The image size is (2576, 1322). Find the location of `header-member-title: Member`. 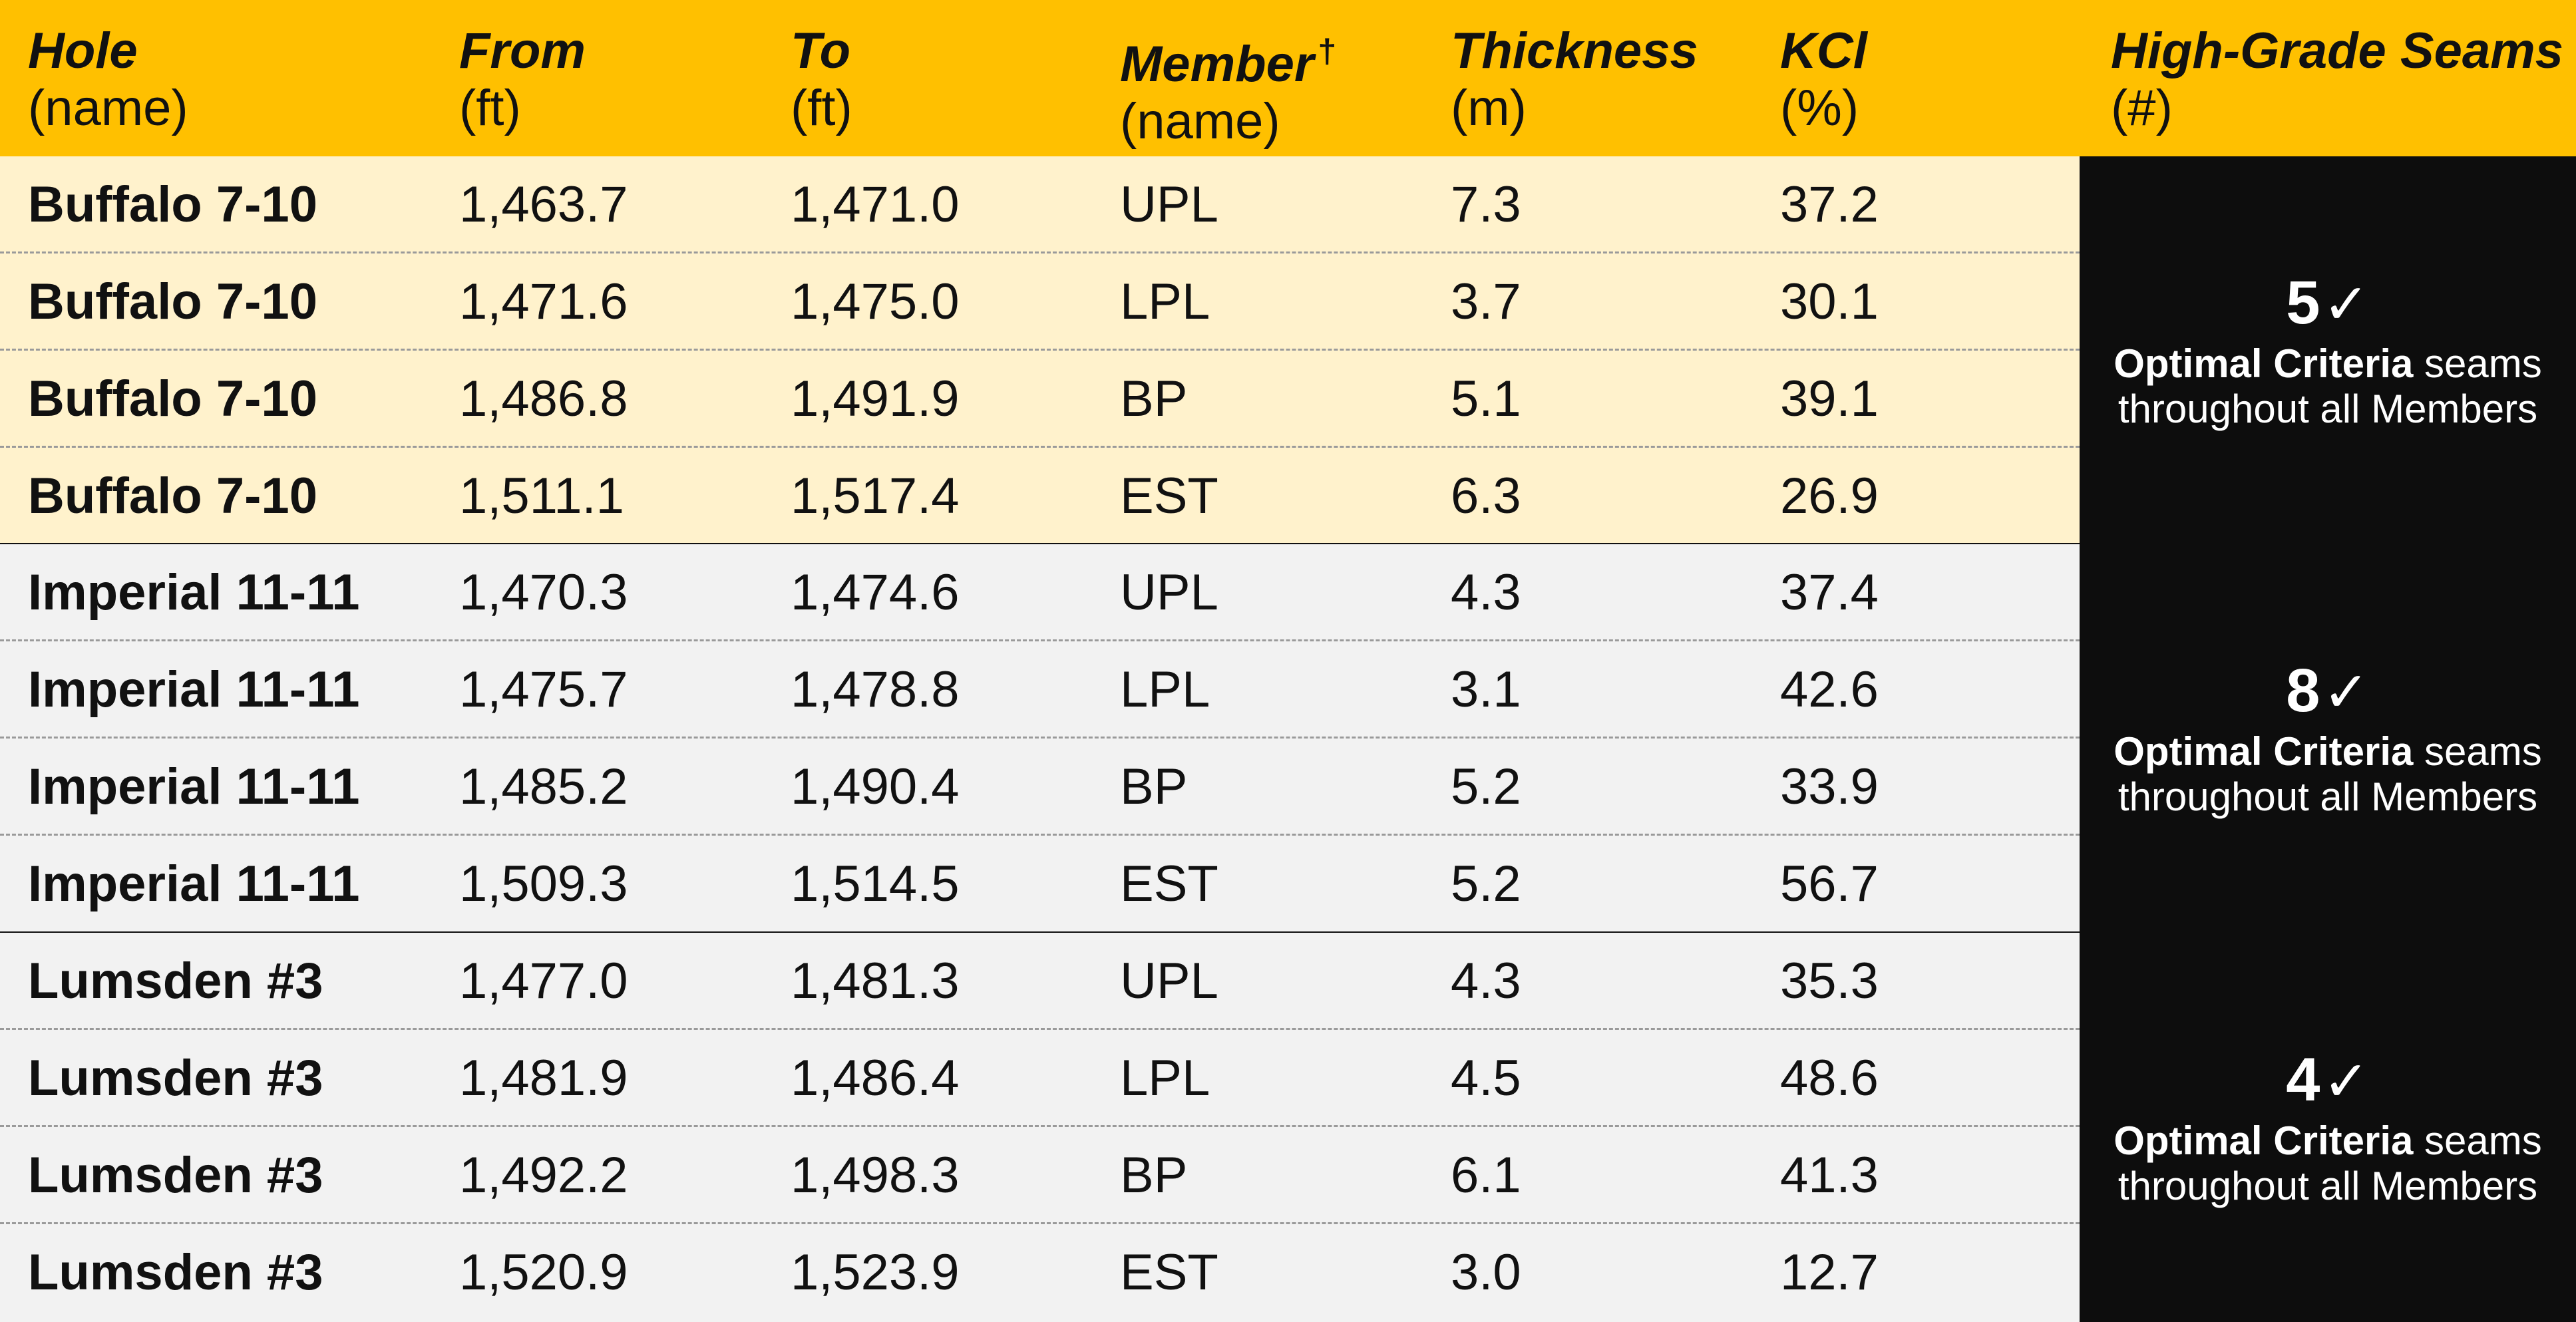

header-member-title: Member is located at coordinates (1217, 64).